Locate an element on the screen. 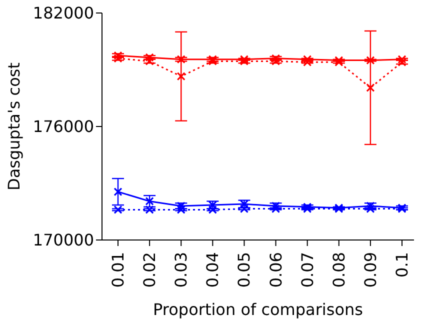  x-tick-label: 0.03 is located at coordinates (181, 270).